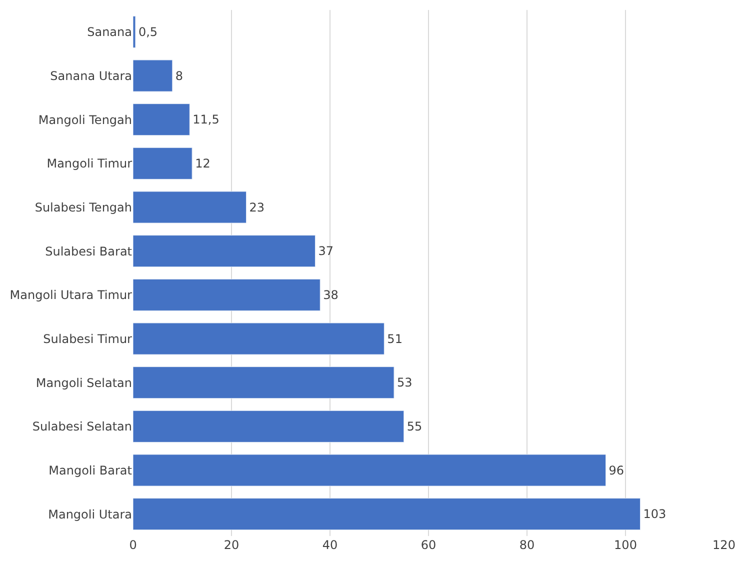  What do you see at coordinates (82, 427) in the screenshot?
I see `y-tick-label: Sulabesi Selatan` at bounding box center [82, 427].